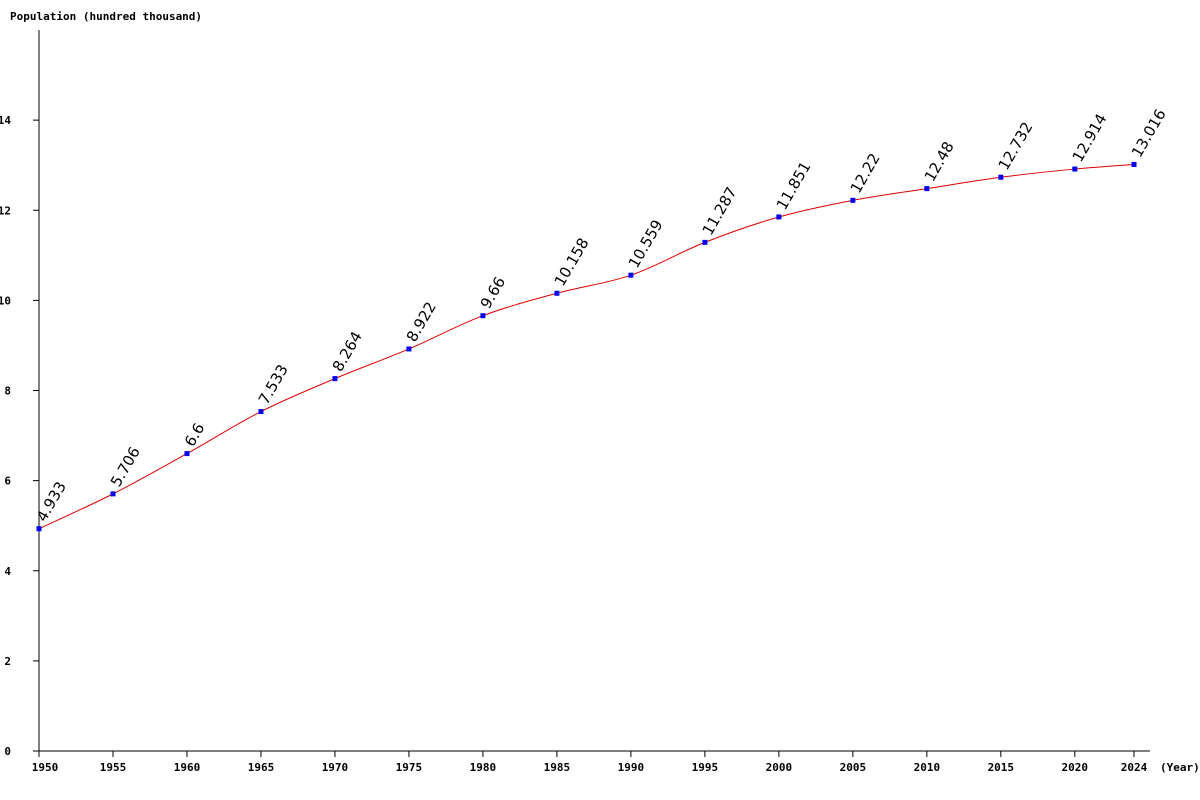 The image size is (1200, 800). What do you see at coordinates (51, 502) in the screenshot?
I see `data-label: 4.933` at bounding box center [51, 502].